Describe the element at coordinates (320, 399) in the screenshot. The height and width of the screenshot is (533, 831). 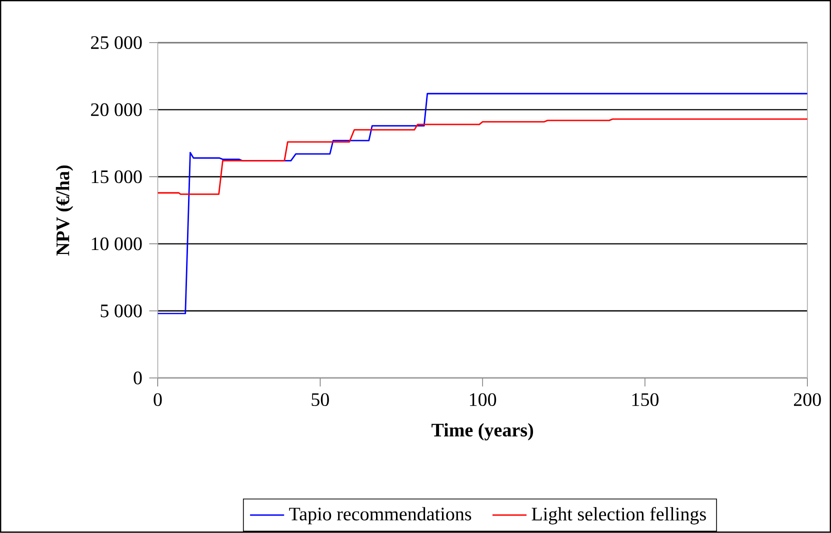
I see `x-tick-label: 50` at that location.